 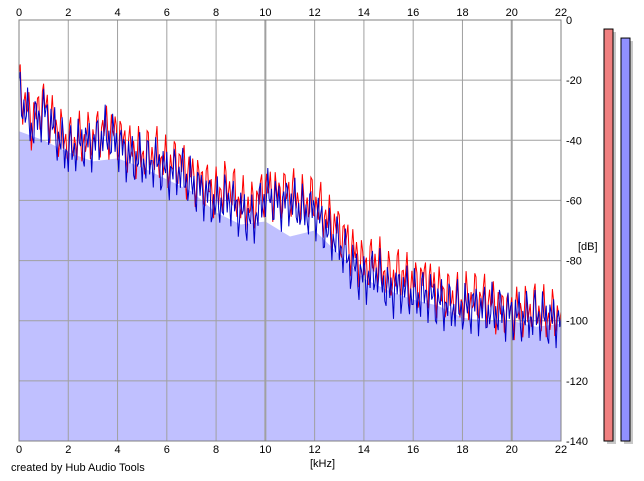 I want to click on x-tick-label-bottom: 16, so click(x=413, y=450).